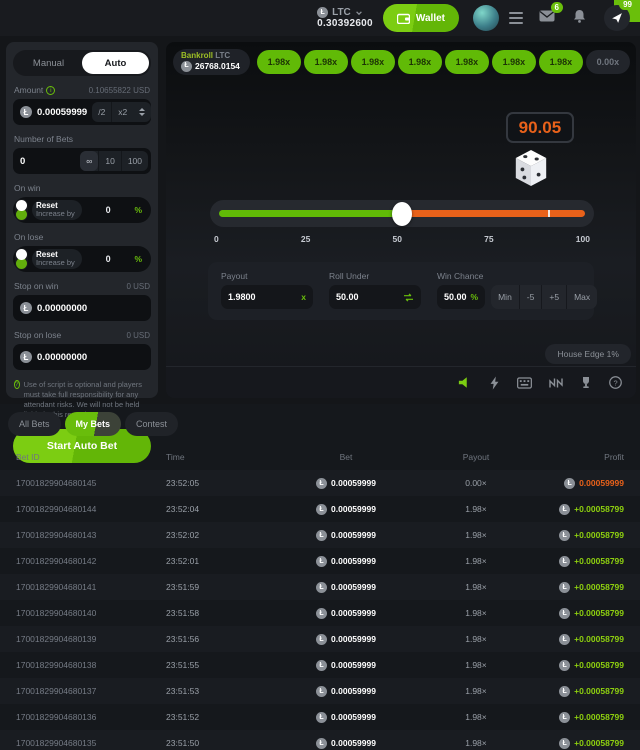  I want to click on roll-slider, so click(402, 213).